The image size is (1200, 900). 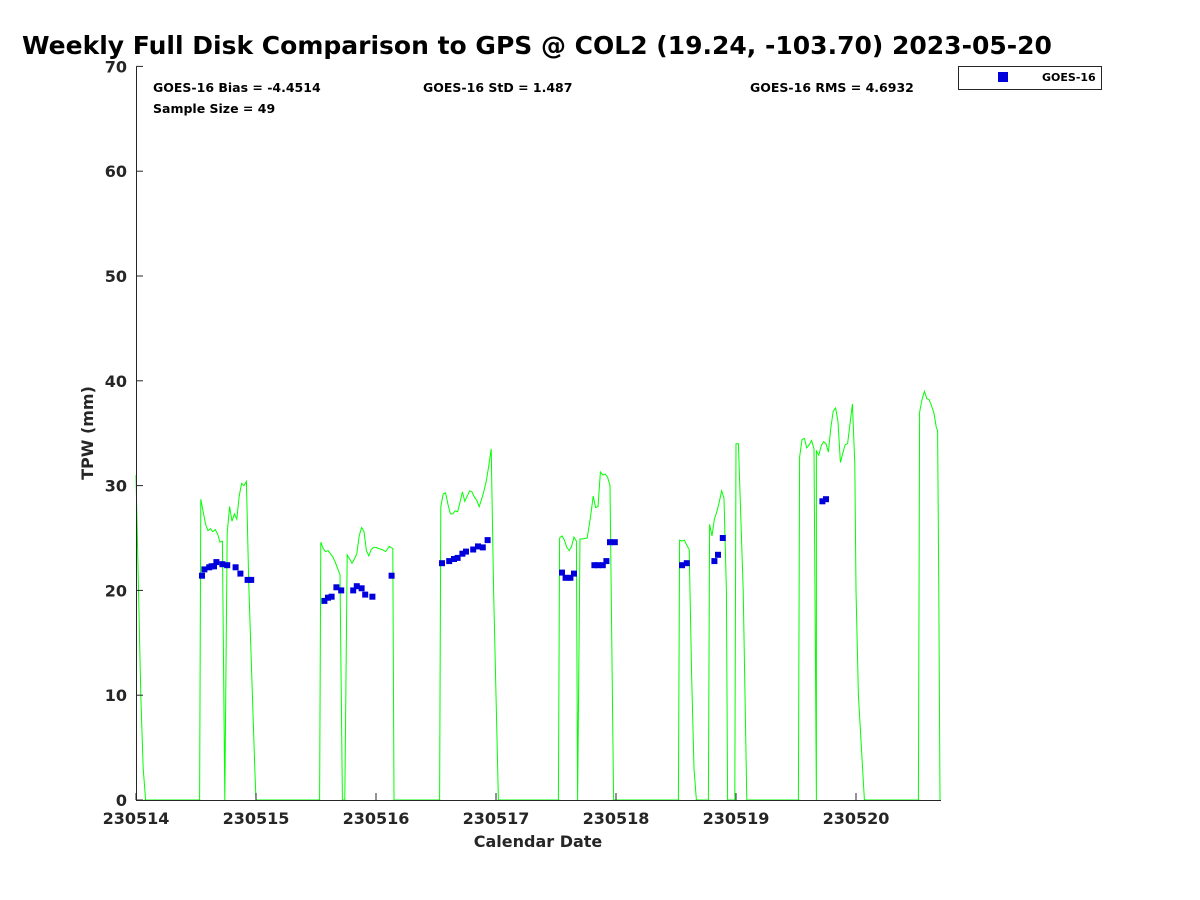 What do you see at coordinates (116, 486) in the screenshot?
I see `y-tick-label: 30` at bounding box center [116, 486].